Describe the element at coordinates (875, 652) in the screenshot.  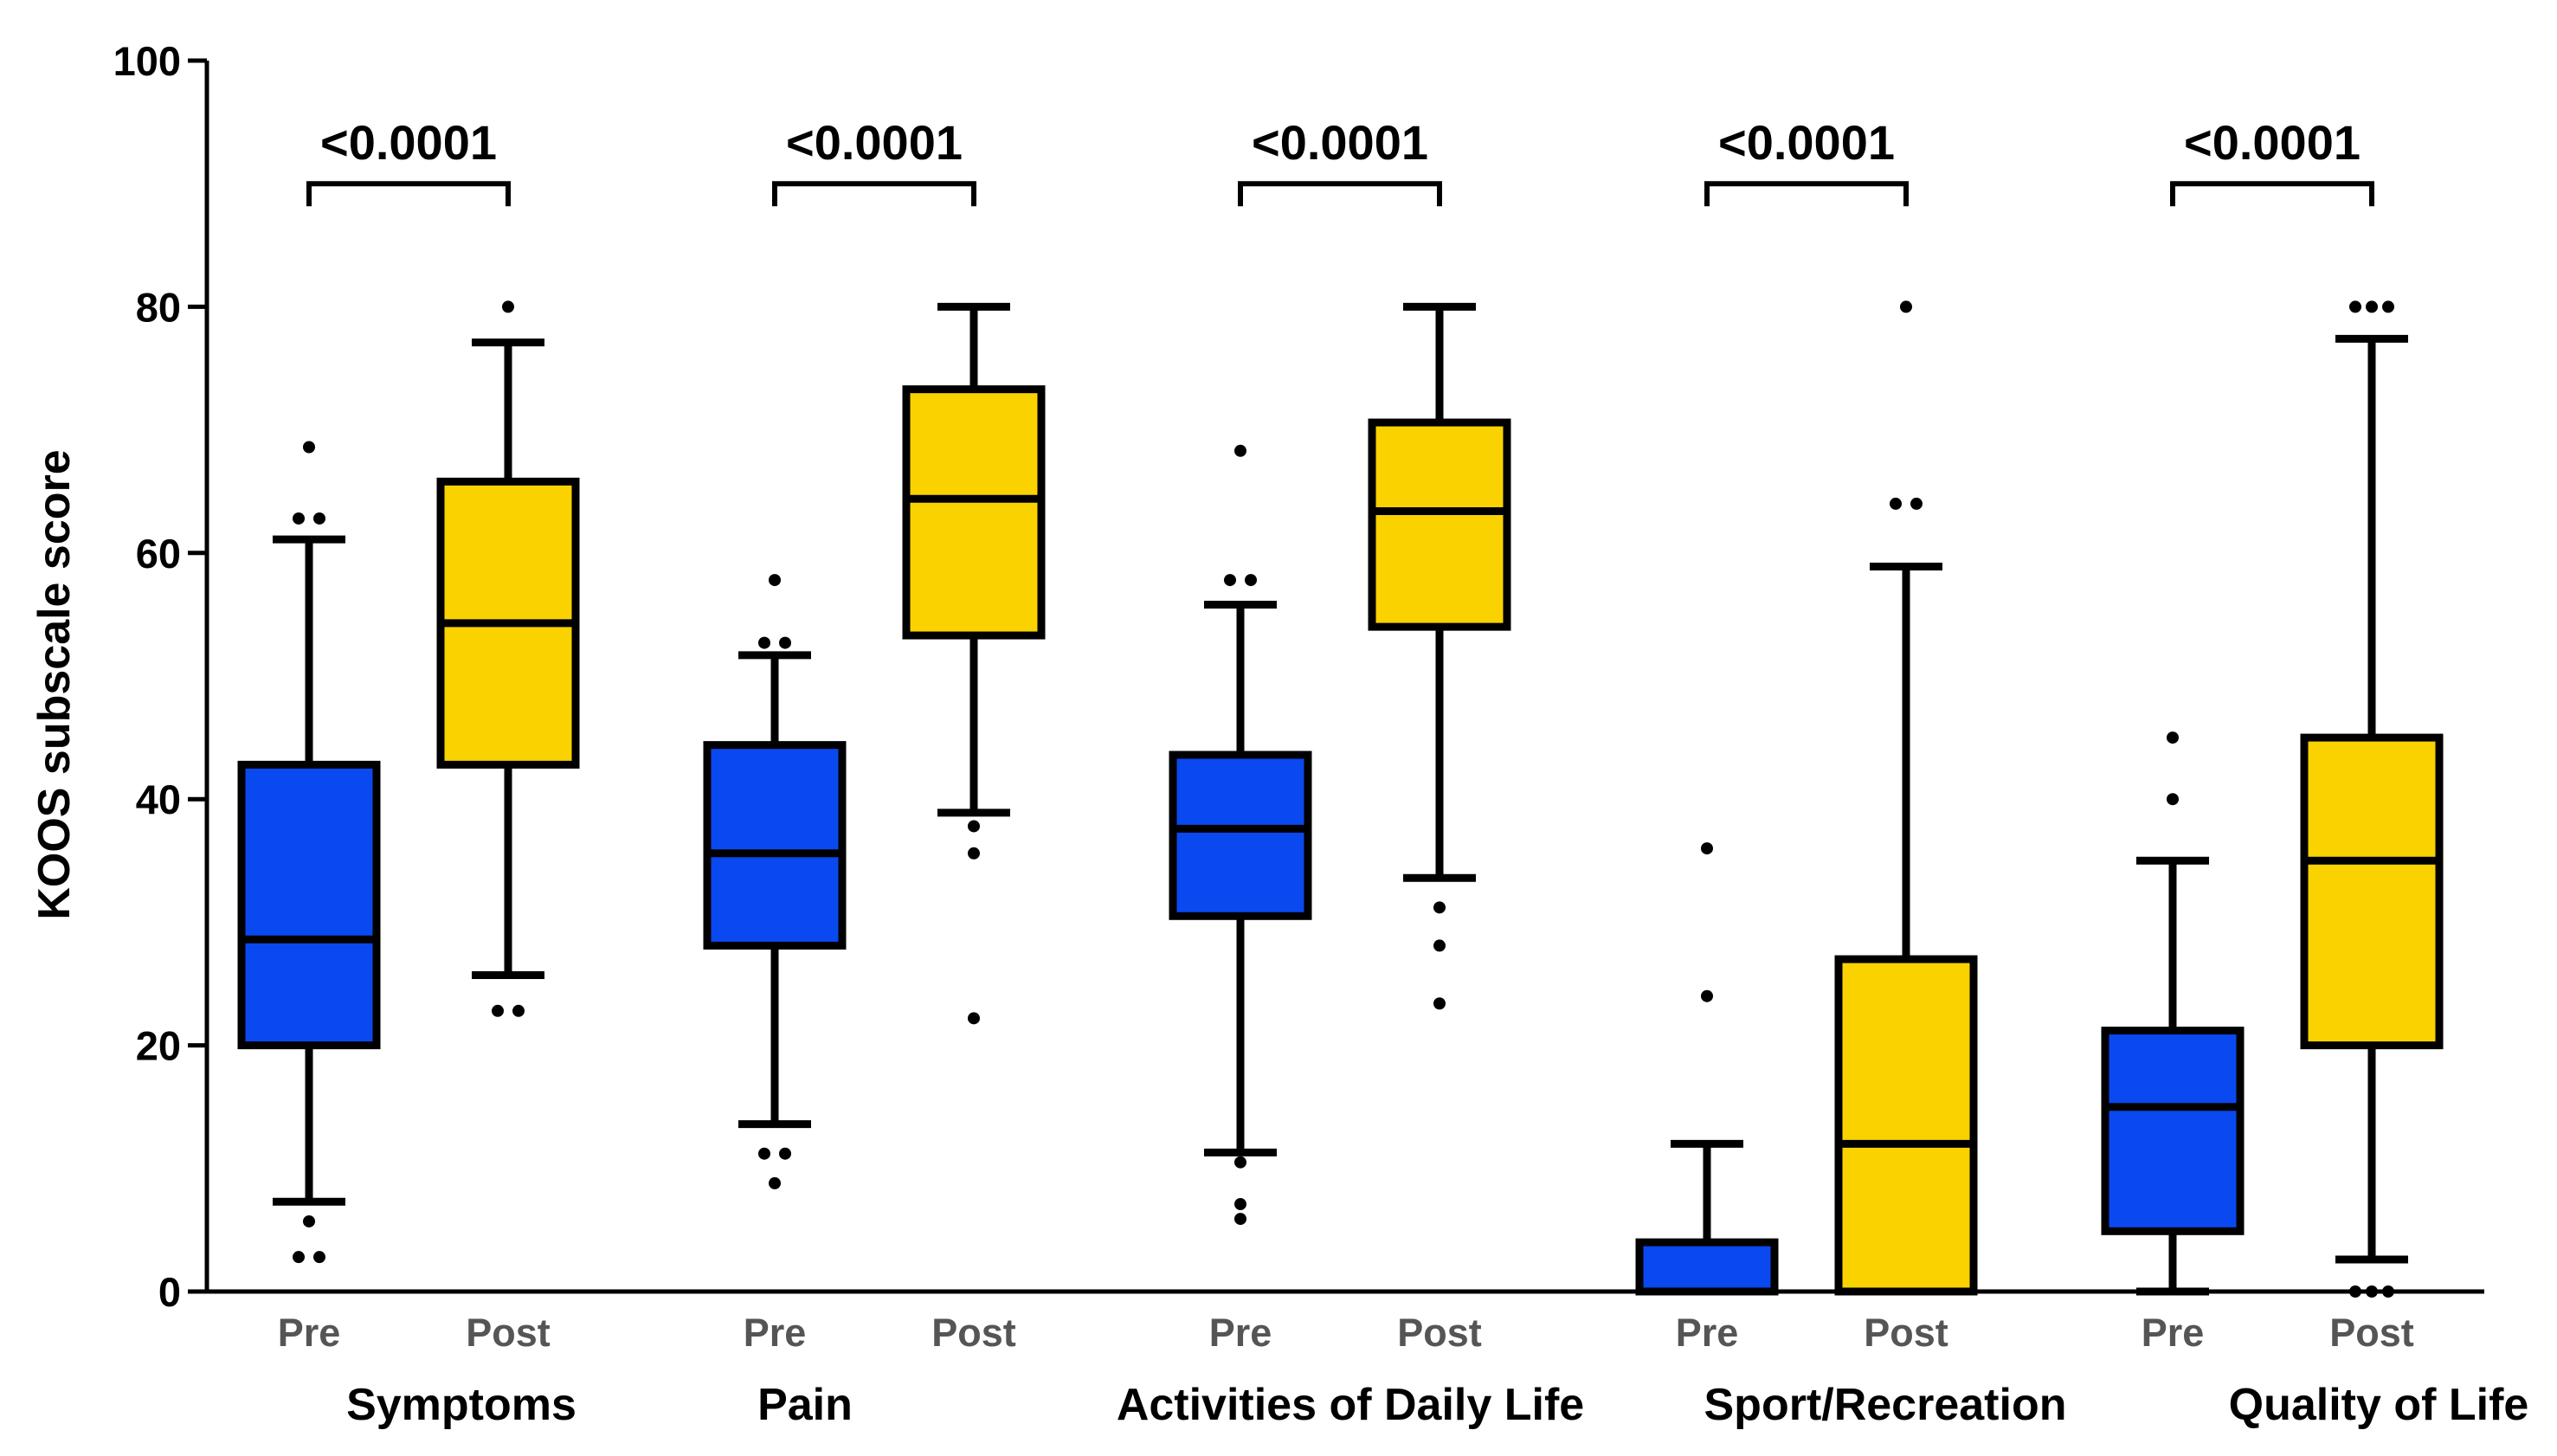
I see `group-pain: <0.0001` at that location.